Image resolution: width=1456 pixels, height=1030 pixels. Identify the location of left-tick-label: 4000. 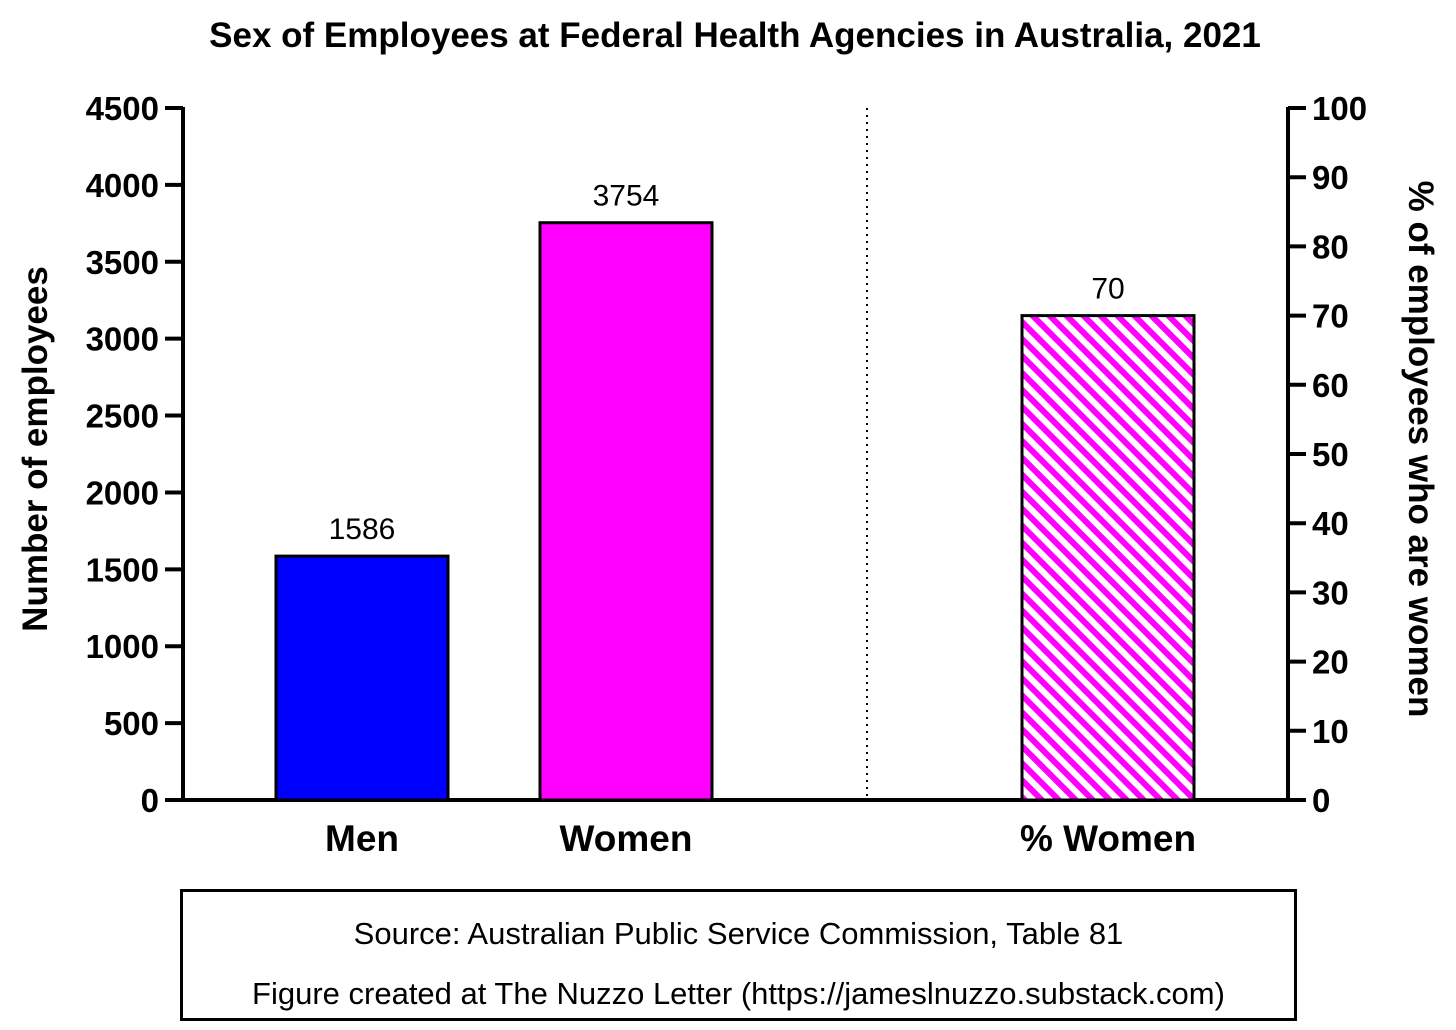
(122, 185).